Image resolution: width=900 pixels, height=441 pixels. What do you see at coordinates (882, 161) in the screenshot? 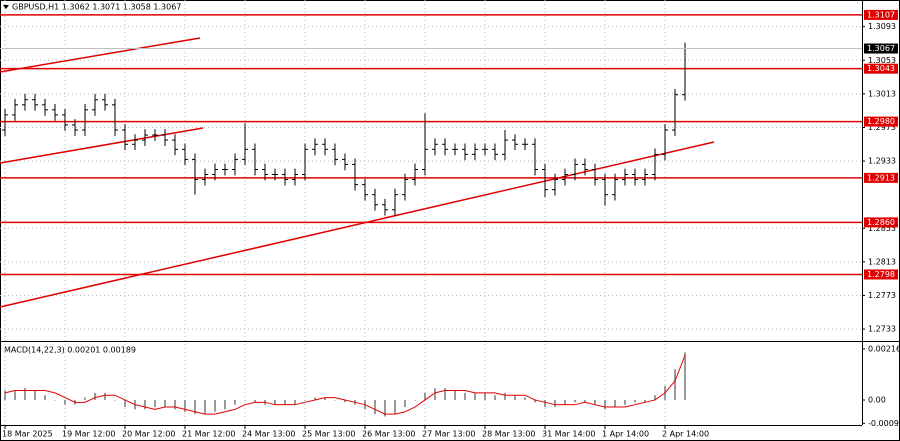
I see `y-tick-label: 1.2933` at bounding box center [882, 161].